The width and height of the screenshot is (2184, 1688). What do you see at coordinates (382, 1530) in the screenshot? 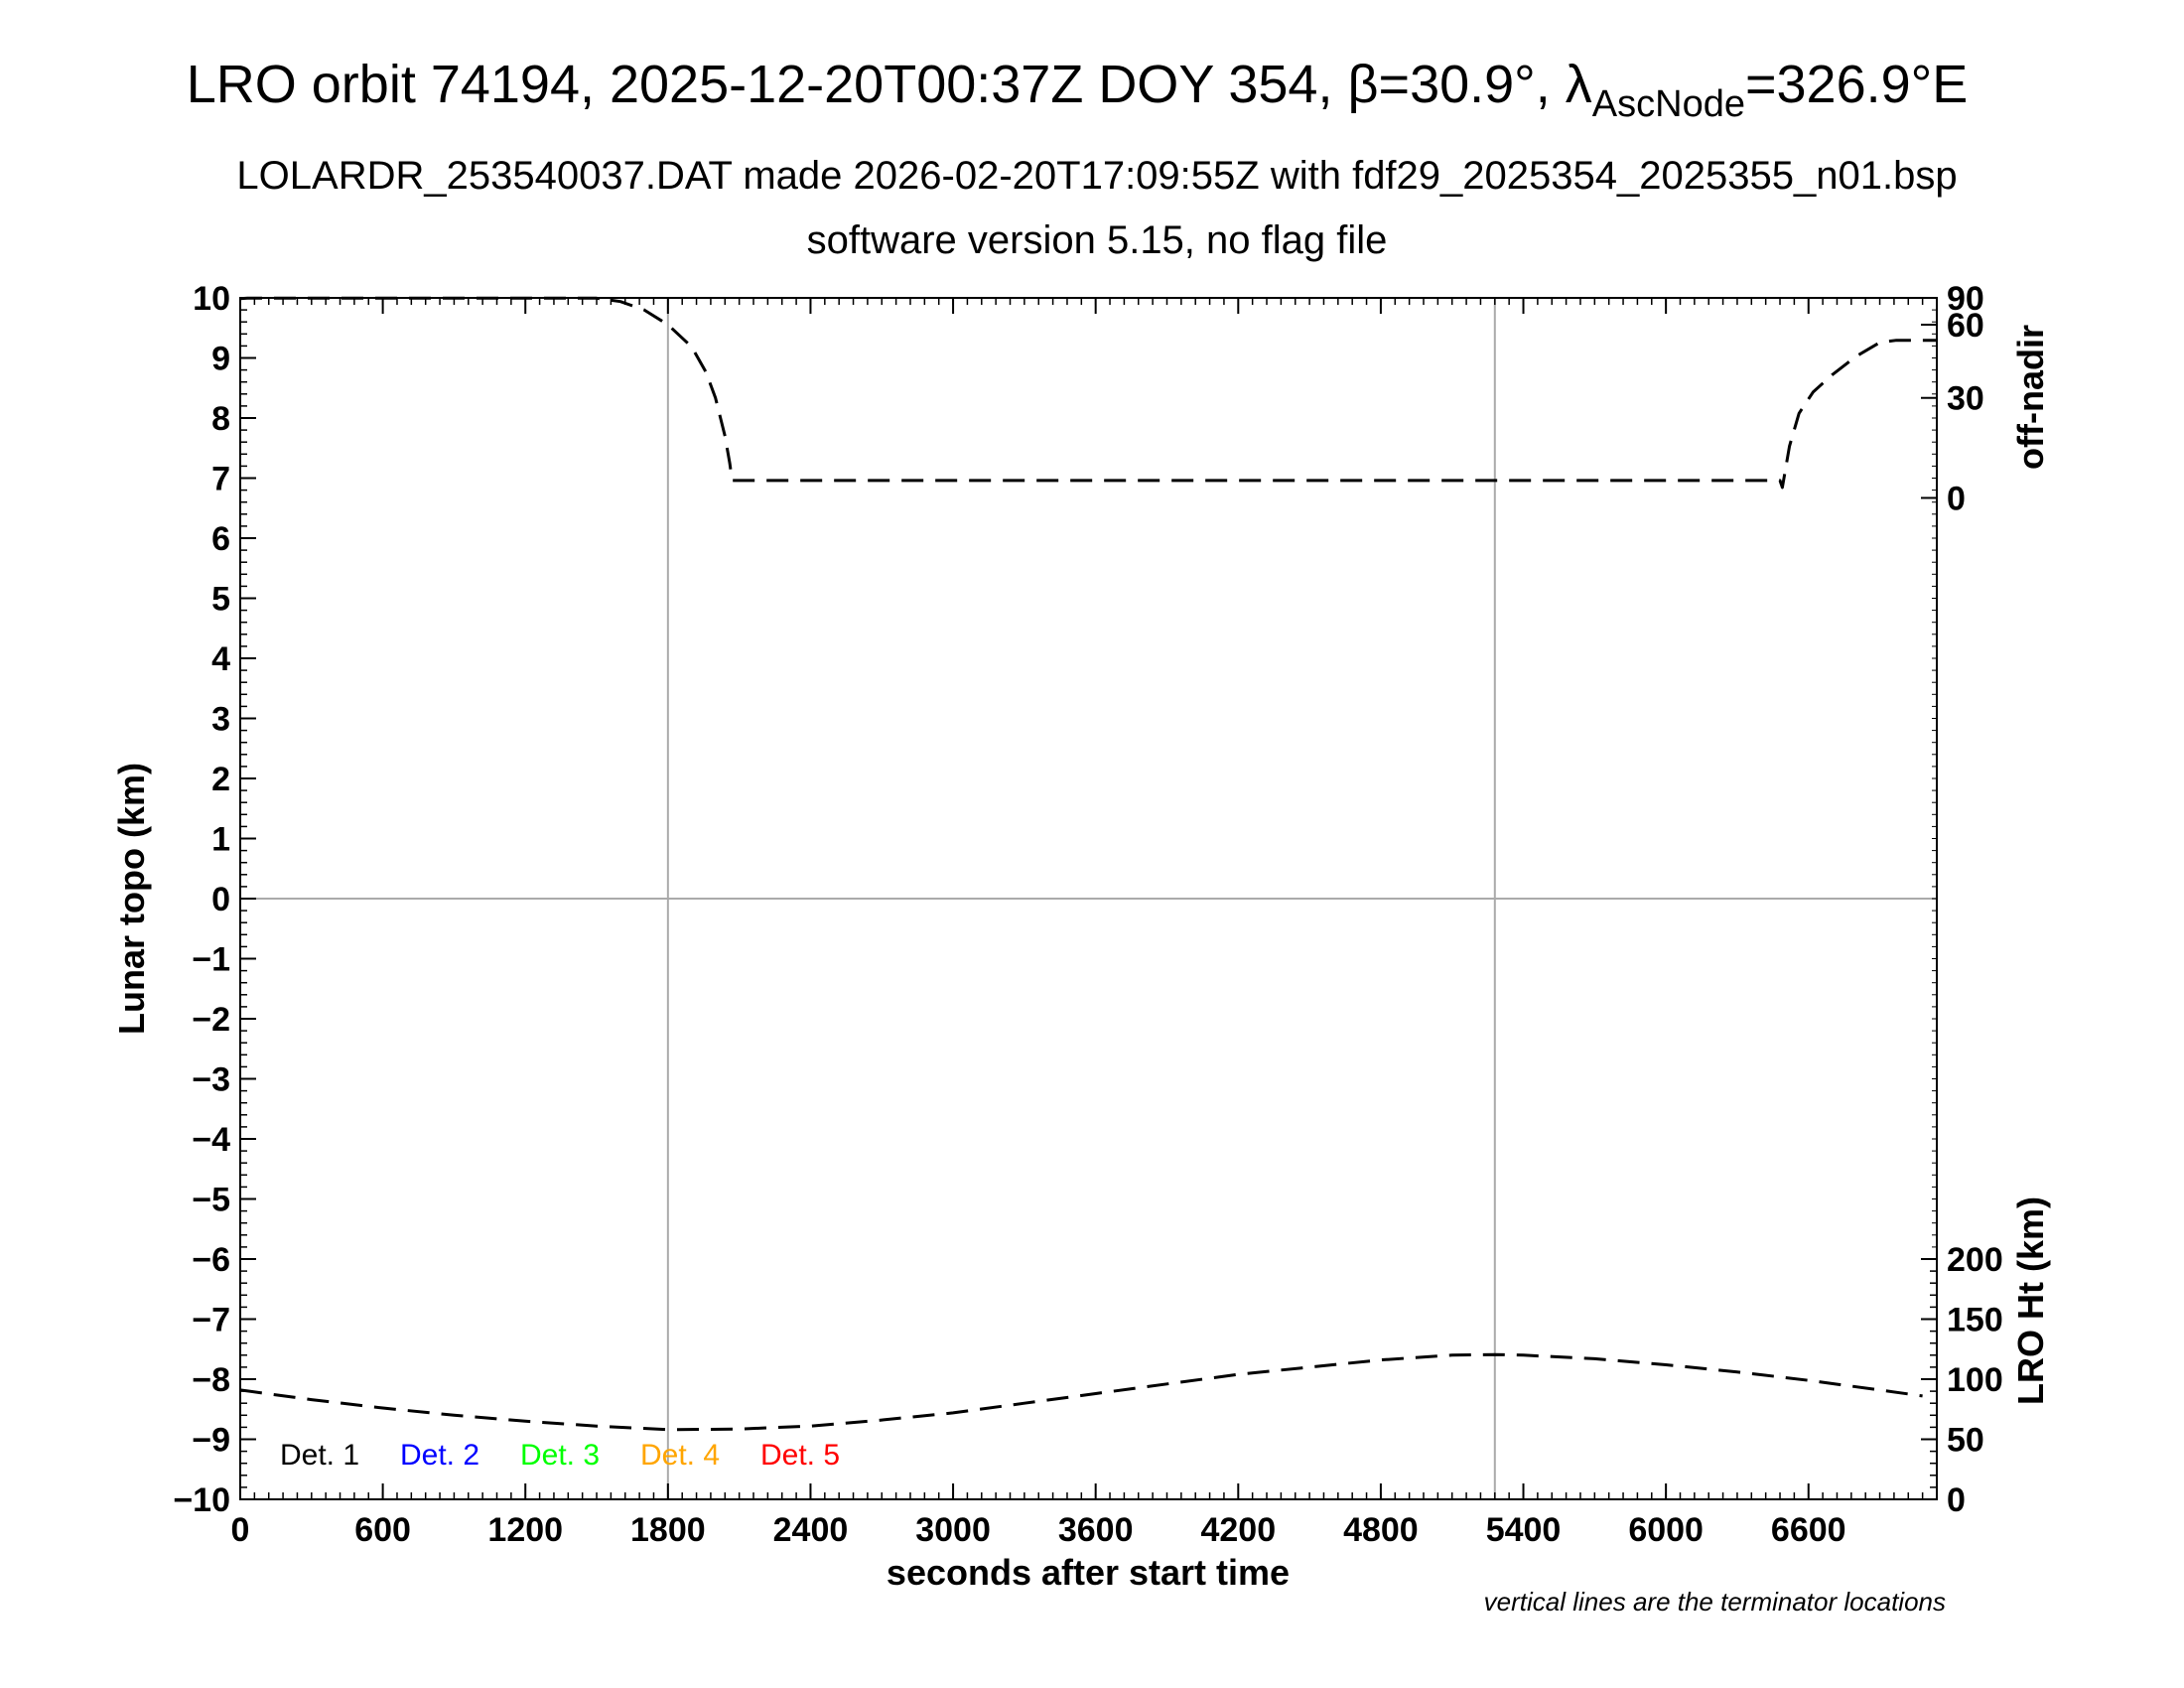
I see `x-tick-label: 600` at bounding box center [382, 1530].